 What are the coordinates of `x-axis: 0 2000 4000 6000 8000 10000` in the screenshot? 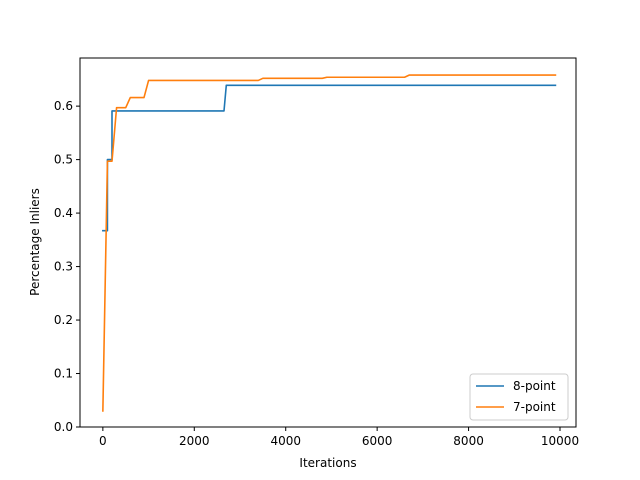 It's located at (339, 437).